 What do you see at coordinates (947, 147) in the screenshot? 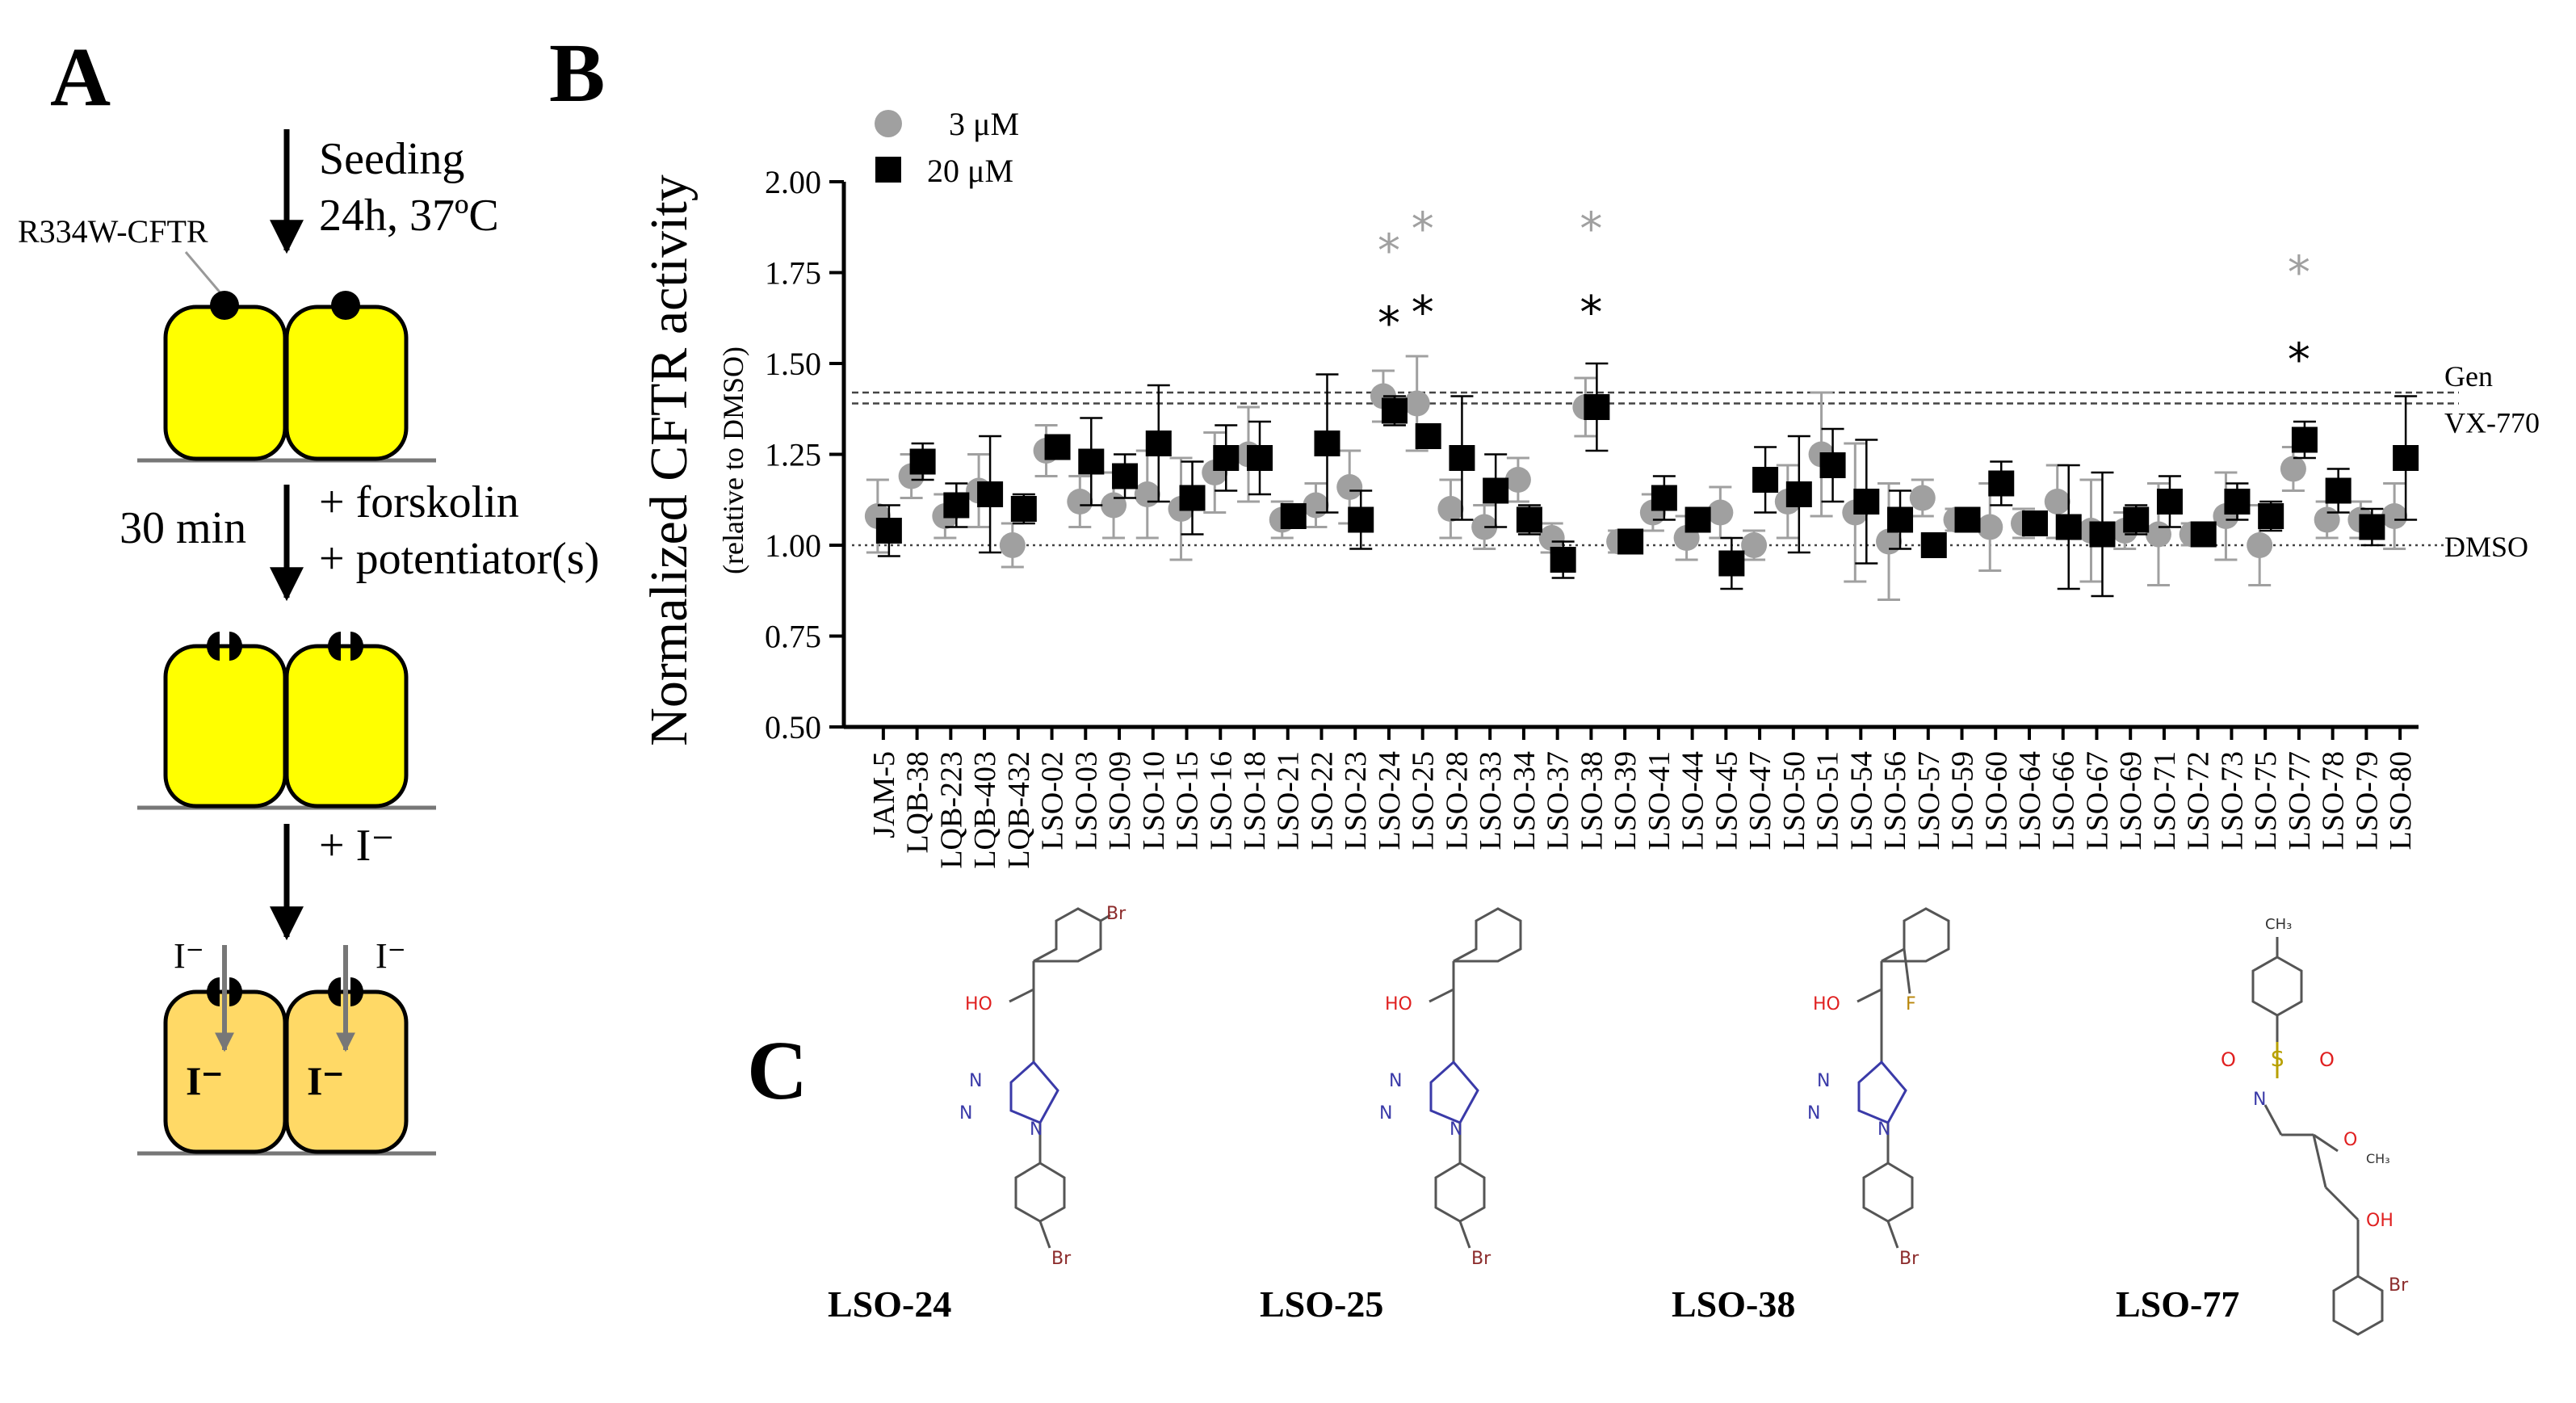
I see `chart-legend: 3 μM 20 μM` at bounding box center [947, 147].